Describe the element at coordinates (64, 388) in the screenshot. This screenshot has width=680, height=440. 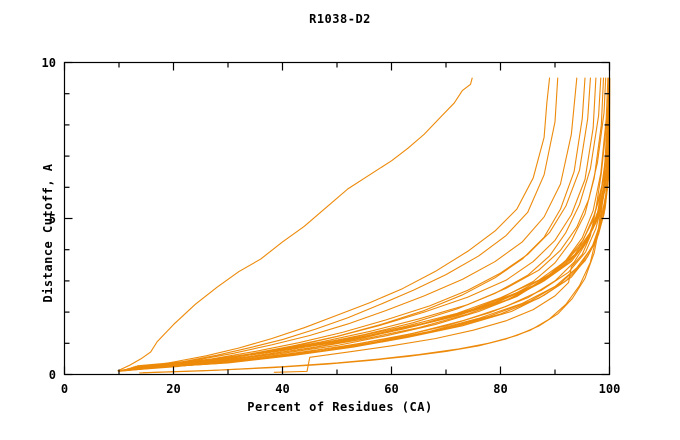
I see `x-tick-label: 0` at that location.